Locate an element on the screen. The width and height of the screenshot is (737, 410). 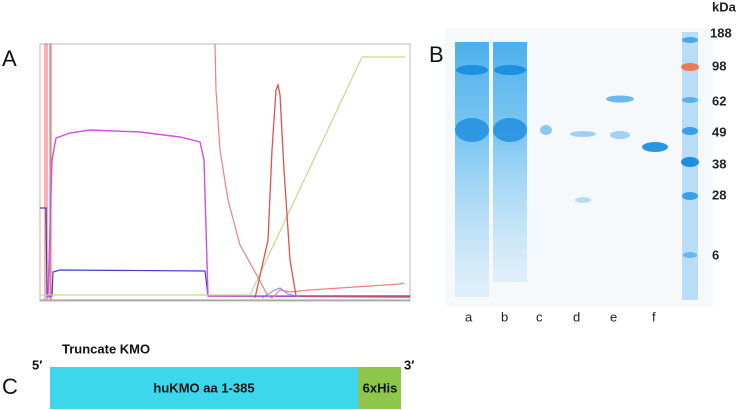
panel-label: B is located at coordinates (436, 54).